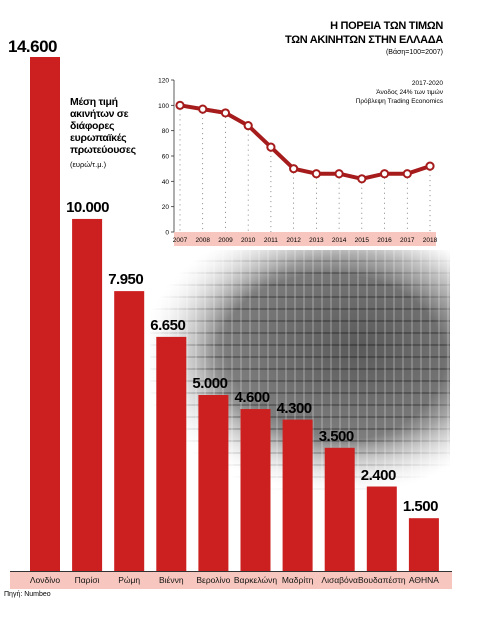 Image resolution: width=483 pixels, height=617 pixels. What do you see at coordinates (255, 580) in the screenshot?
I see `city-label: Βαρκελώνη` at bounding box center [255, 580].